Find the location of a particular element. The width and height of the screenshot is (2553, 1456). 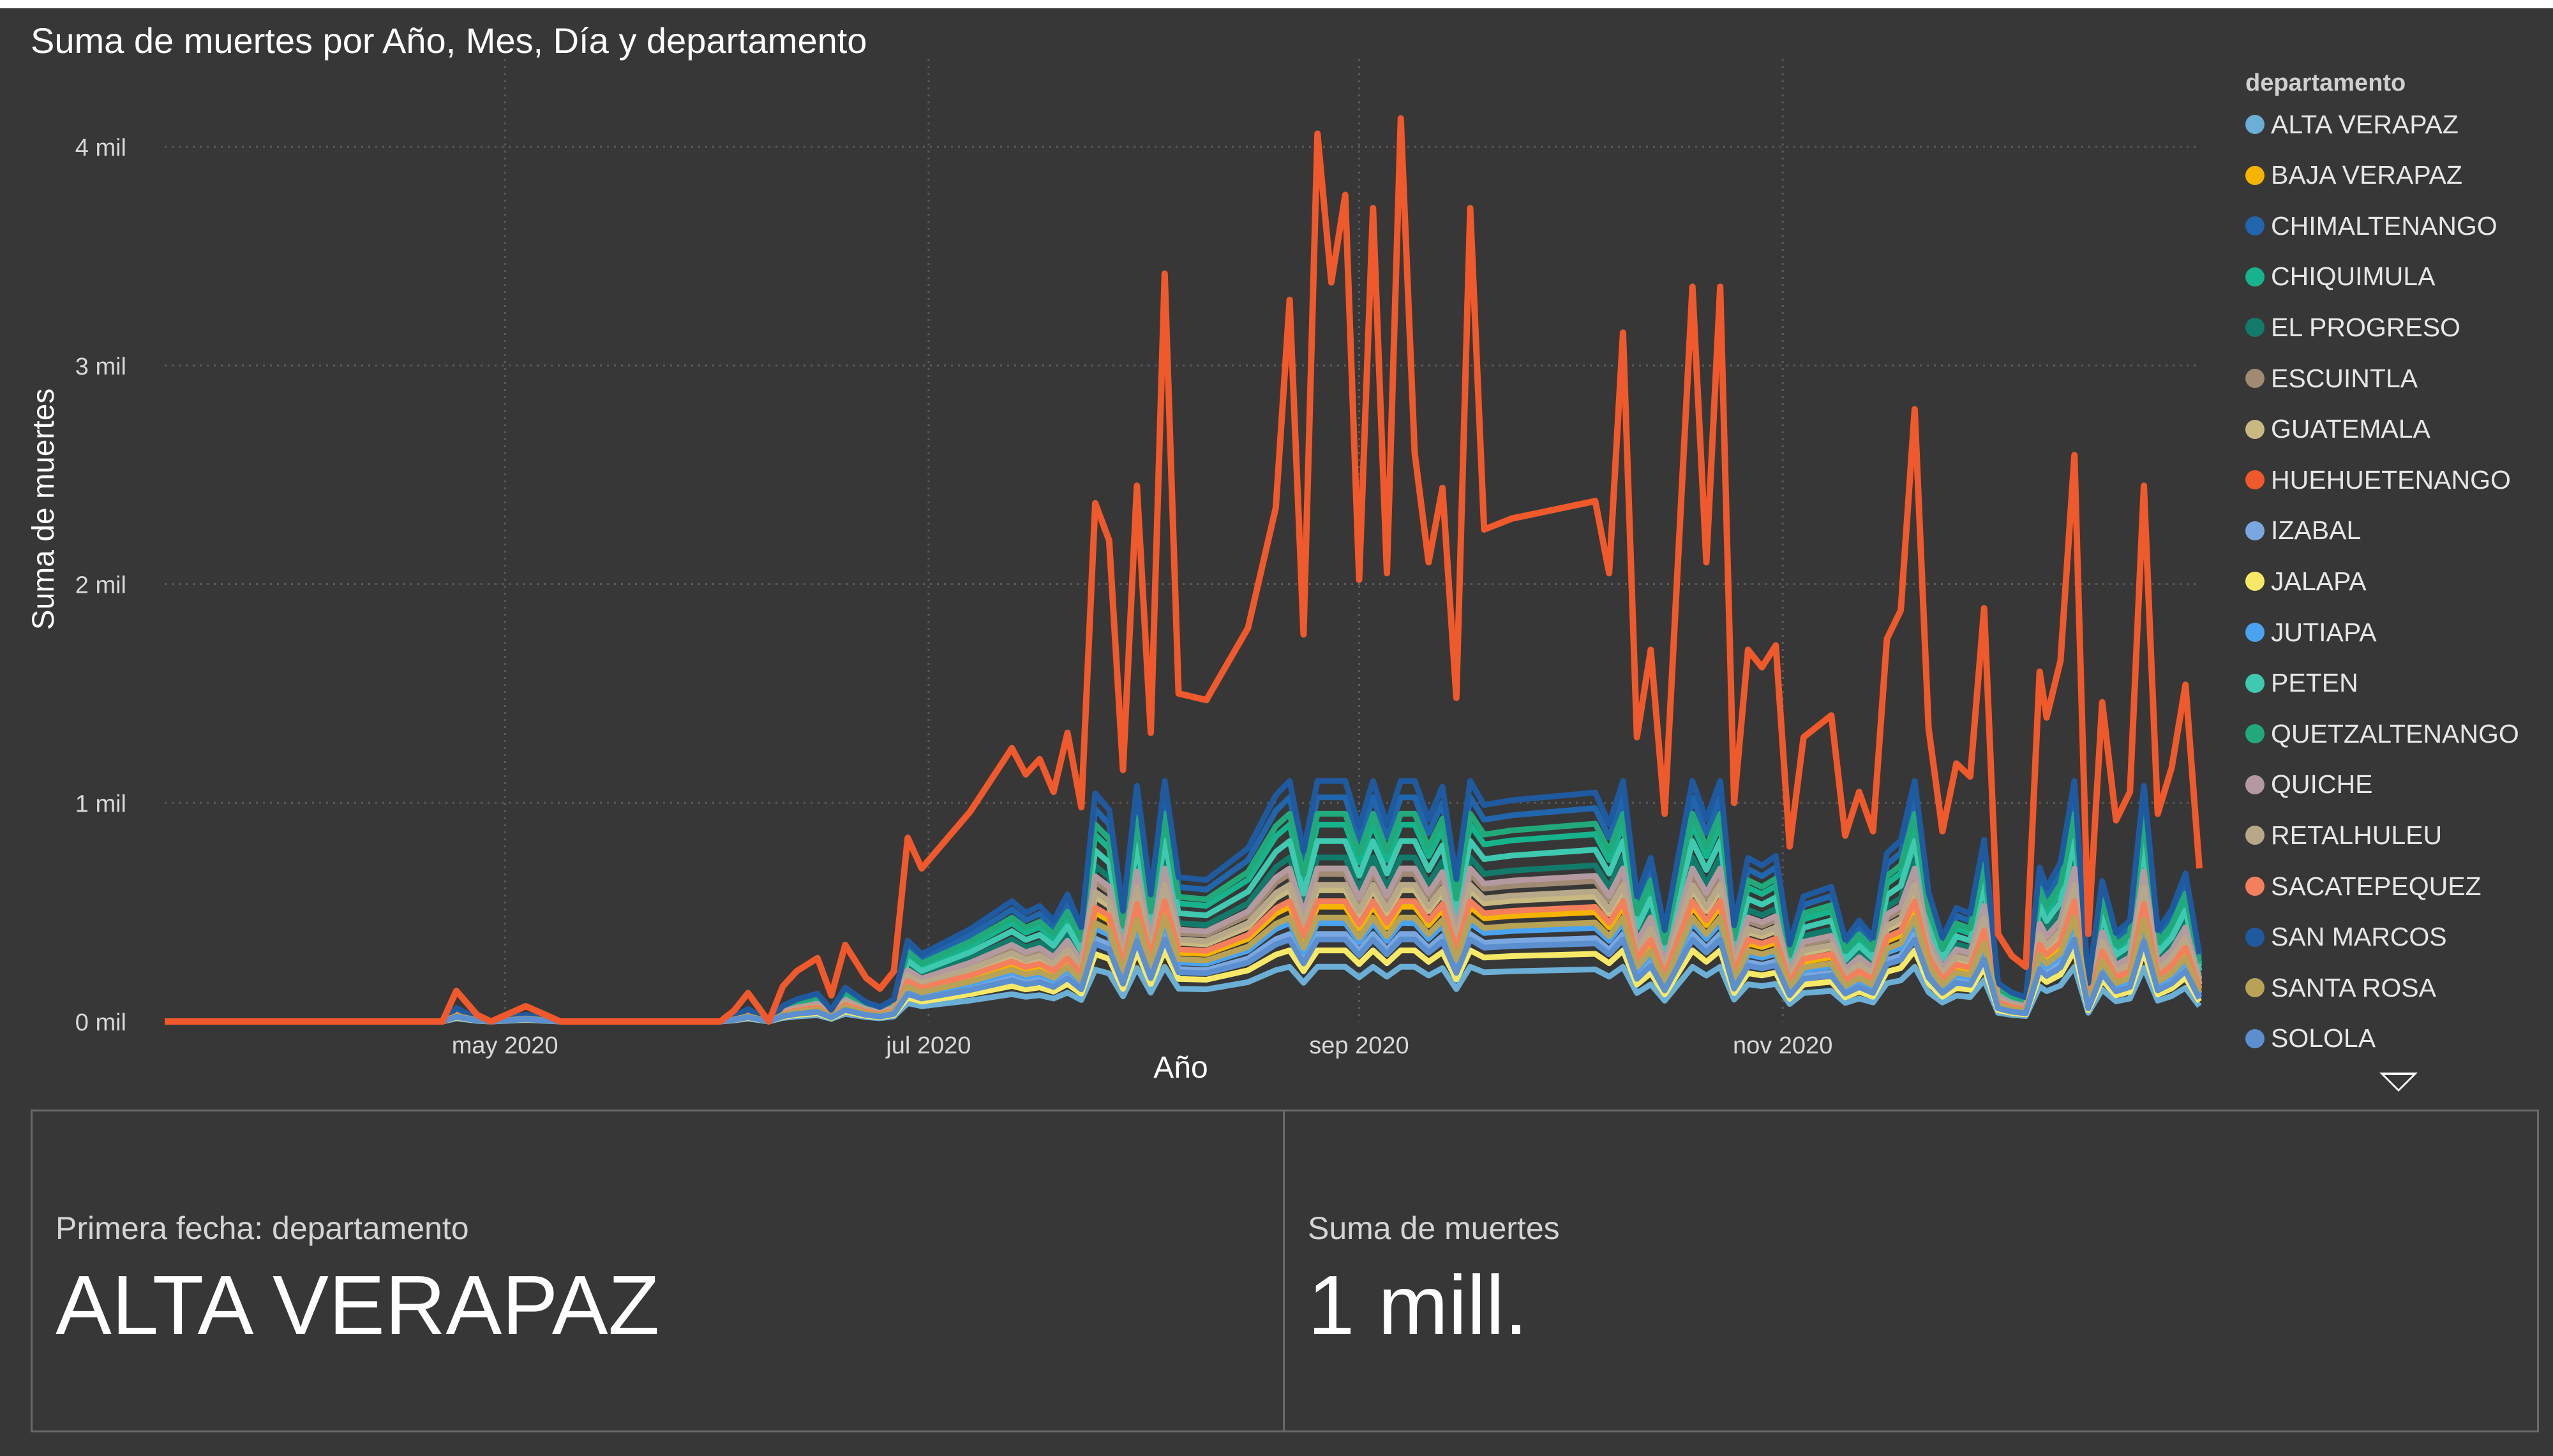

legend-item: BAJA VERAPAZ is located at coordinates (2353, 175).